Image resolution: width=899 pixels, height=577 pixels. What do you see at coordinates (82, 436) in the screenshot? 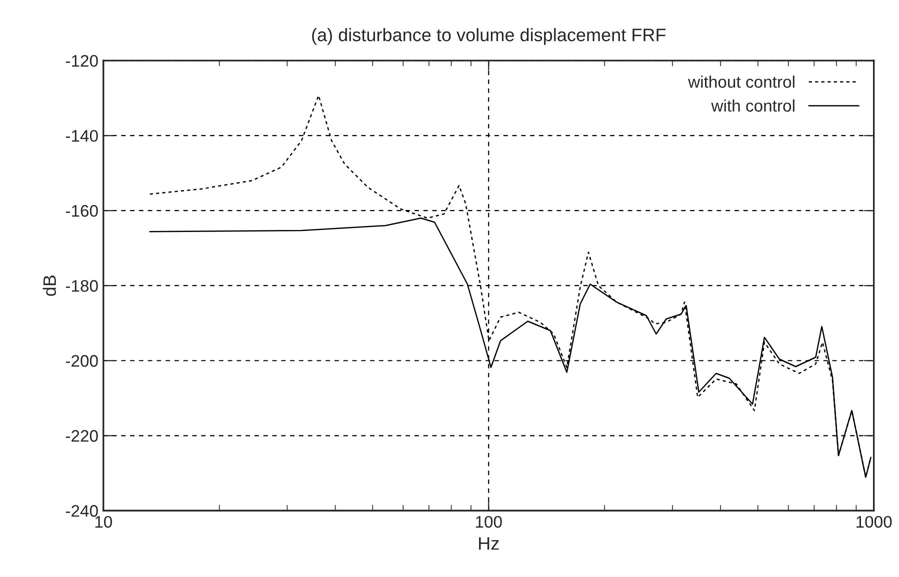
I see `y-tick-label: -220` at bounding box center [82, 436].